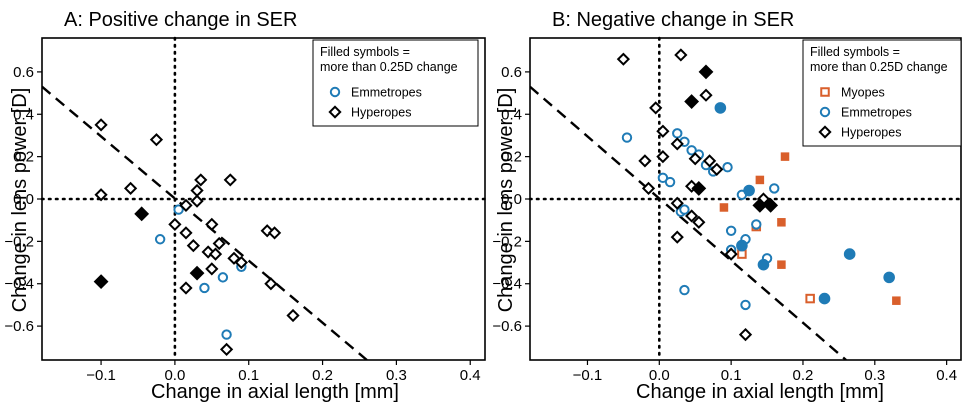  Describe the element at coordinates (673, 20) in the screenshot. I see `chart-title: B: Negative change in SER` at that location.